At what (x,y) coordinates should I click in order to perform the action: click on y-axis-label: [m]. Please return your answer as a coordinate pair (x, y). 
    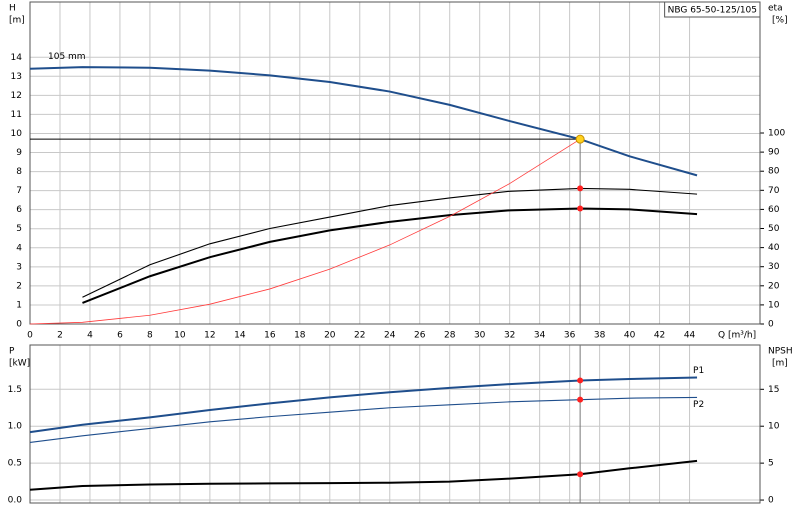
    Looking at the image, I should click on (17, 21).